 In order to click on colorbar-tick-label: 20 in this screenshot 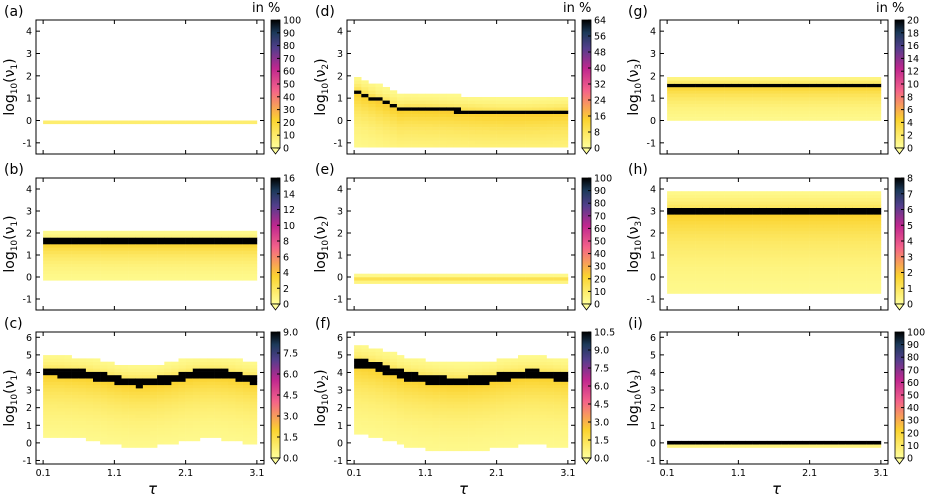, I will do `click(289, 123)`.